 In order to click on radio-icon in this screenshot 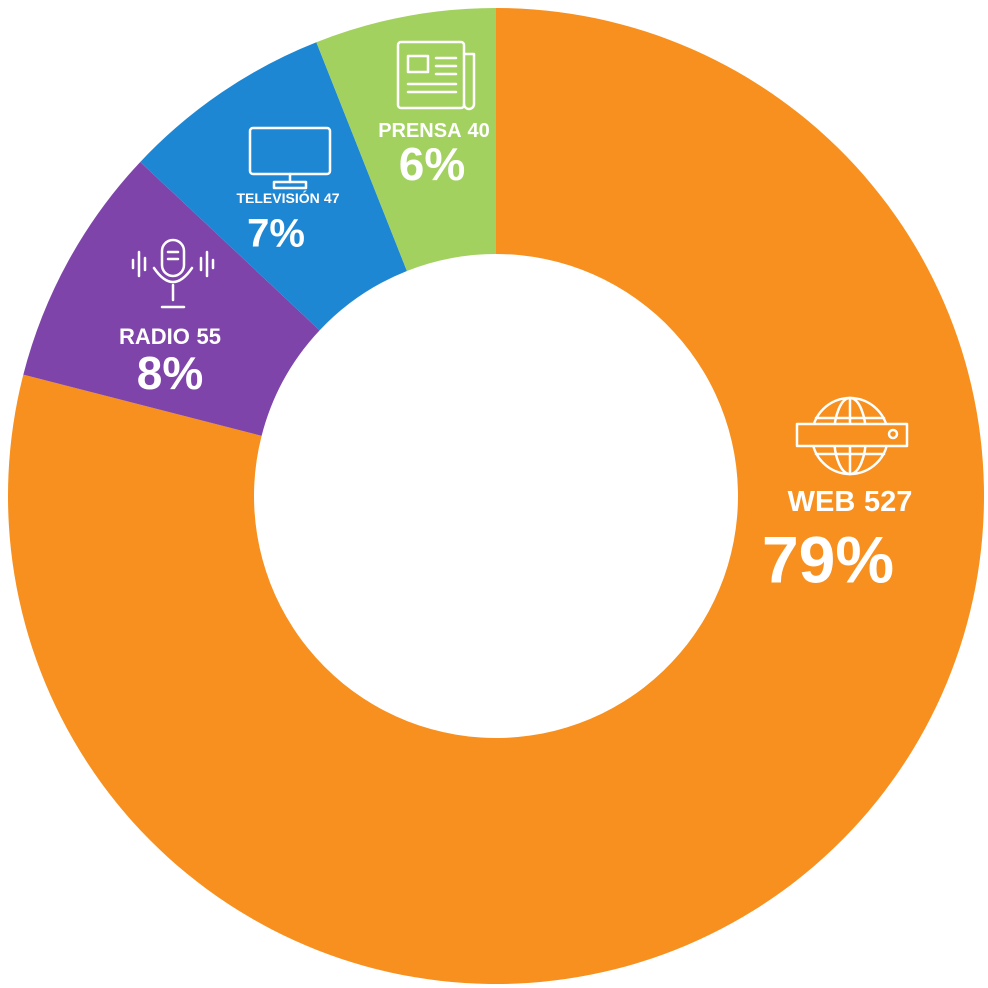, I will do `click(173, 273)`.